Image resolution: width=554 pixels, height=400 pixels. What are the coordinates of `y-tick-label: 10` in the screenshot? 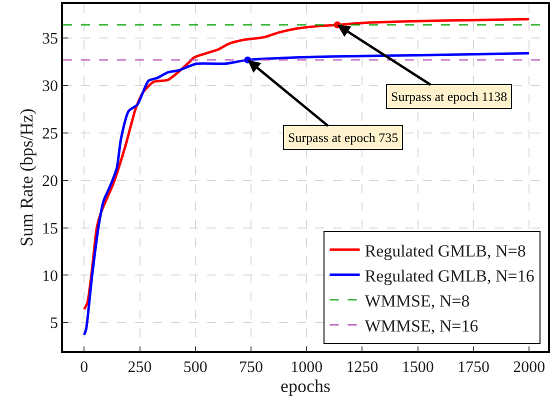 It's located at (50, 276).